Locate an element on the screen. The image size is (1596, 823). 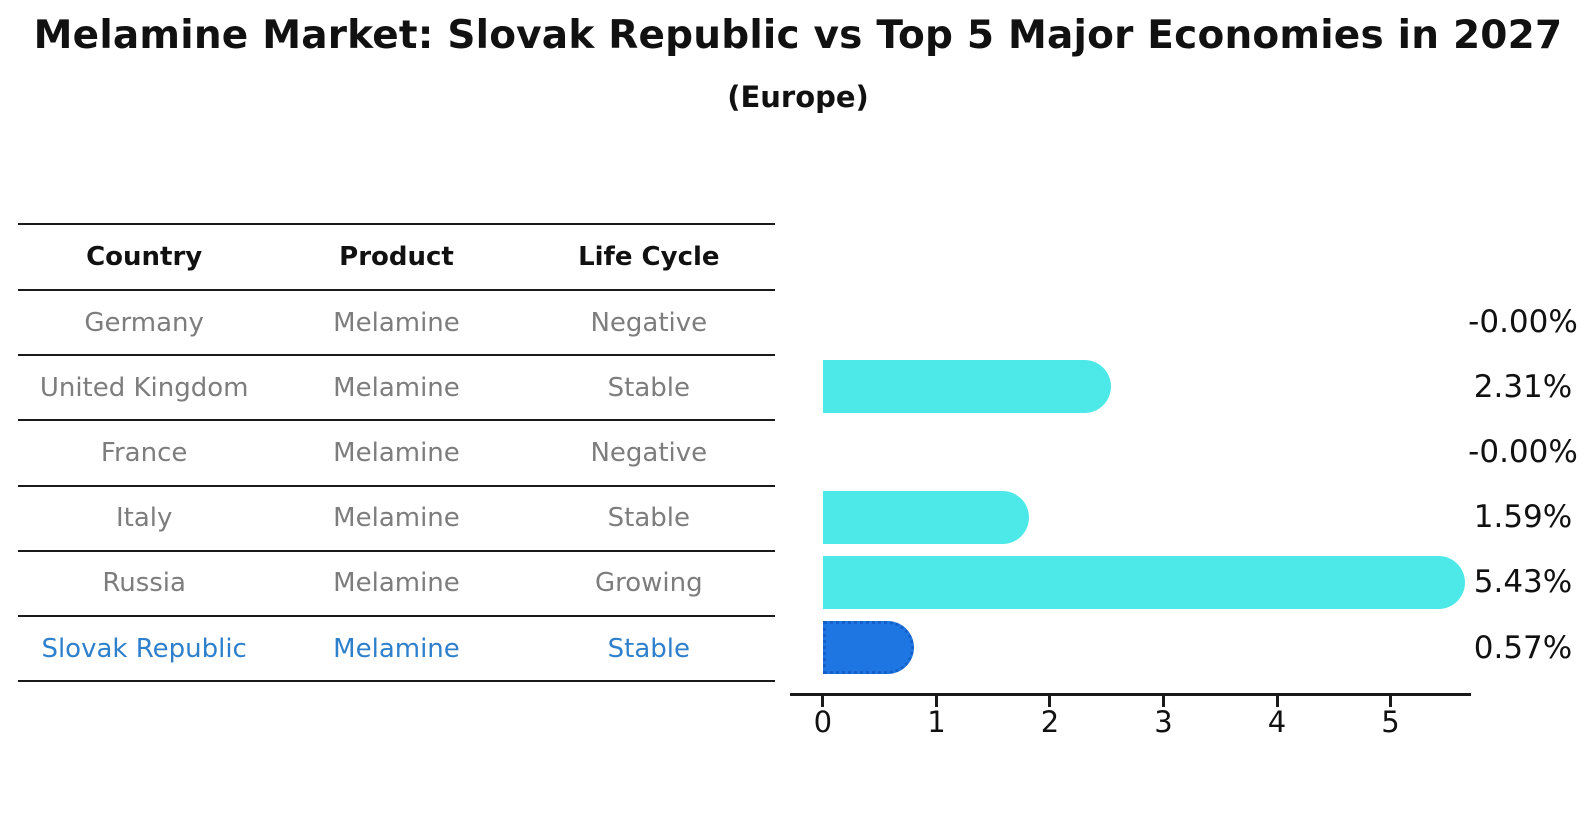
table-header-lifecycle: Life Cycle is located at coordinates (649, 257).